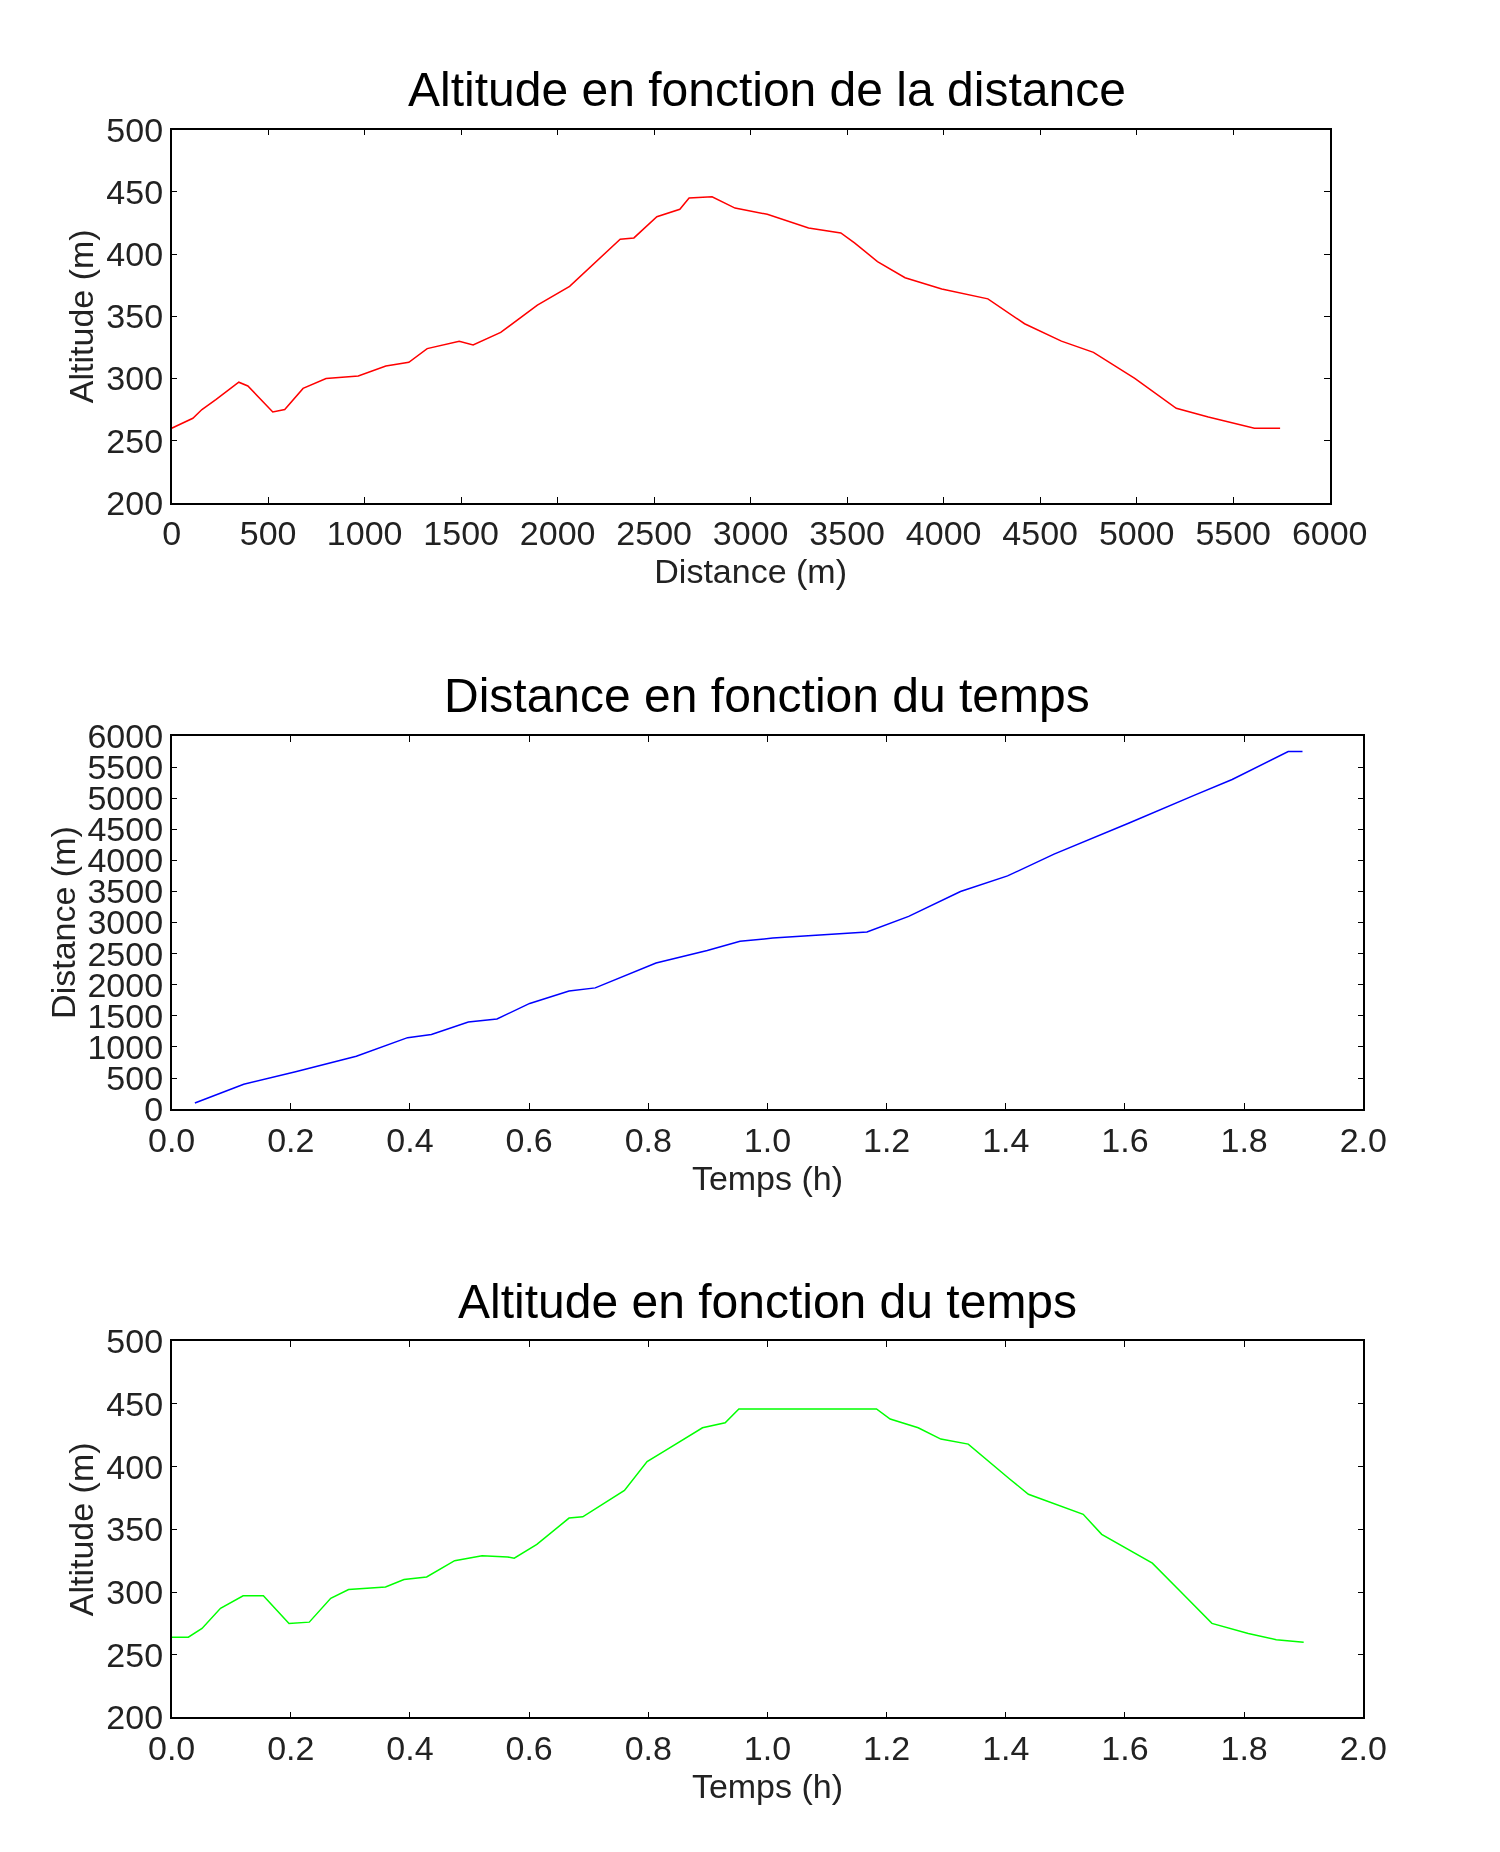 The height and width of the screenshot is (1852, 1500). What do you see at coordinates (268, 533) in the screenshot?
I see `x-tick-label: 500` at bounding box center [268, 533].